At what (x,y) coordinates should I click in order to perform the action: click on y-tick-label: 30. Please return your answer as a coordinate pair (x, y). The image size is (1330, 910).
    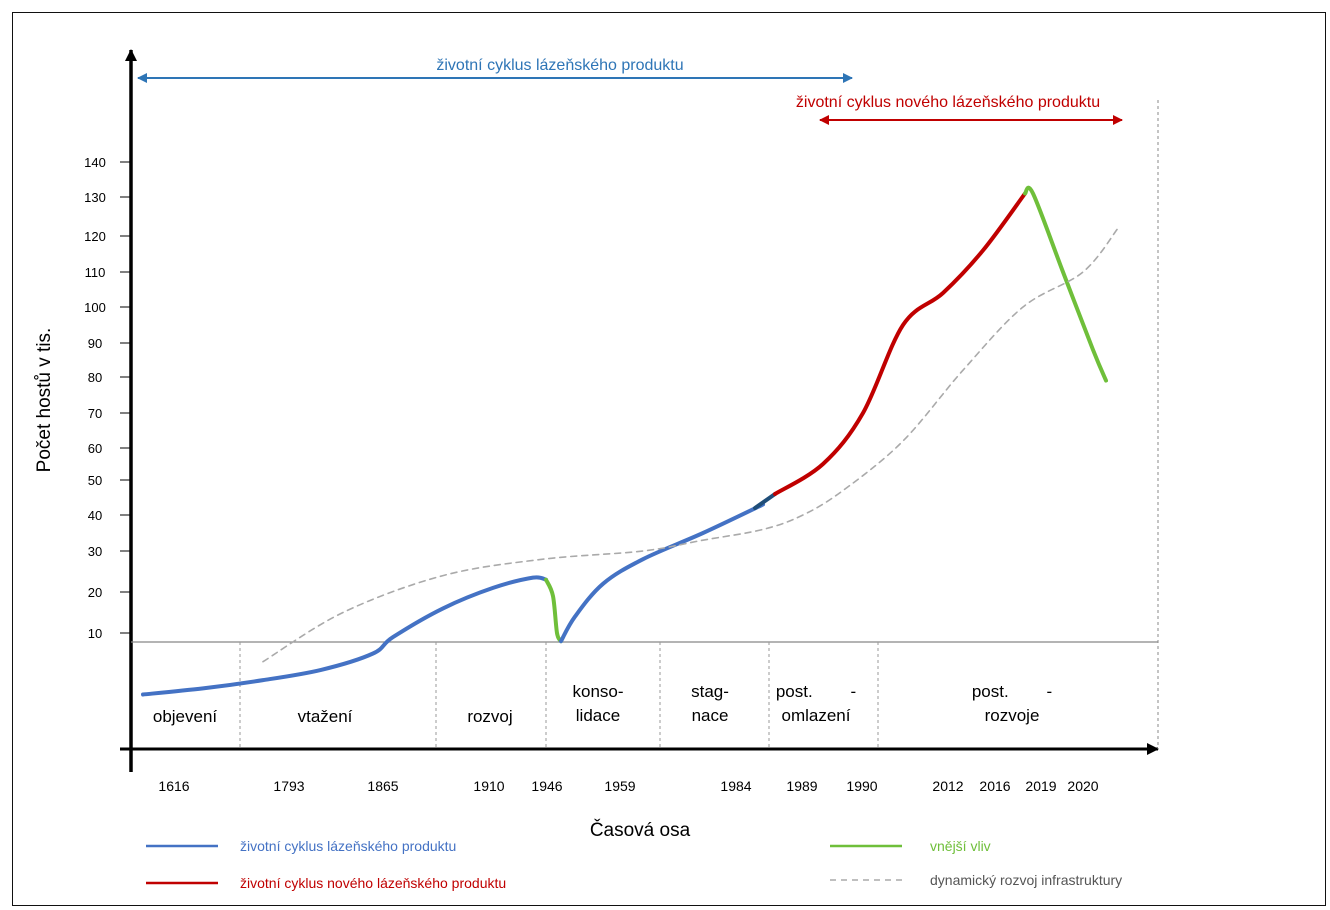
    Looking at the image, I should click on (95, 551).